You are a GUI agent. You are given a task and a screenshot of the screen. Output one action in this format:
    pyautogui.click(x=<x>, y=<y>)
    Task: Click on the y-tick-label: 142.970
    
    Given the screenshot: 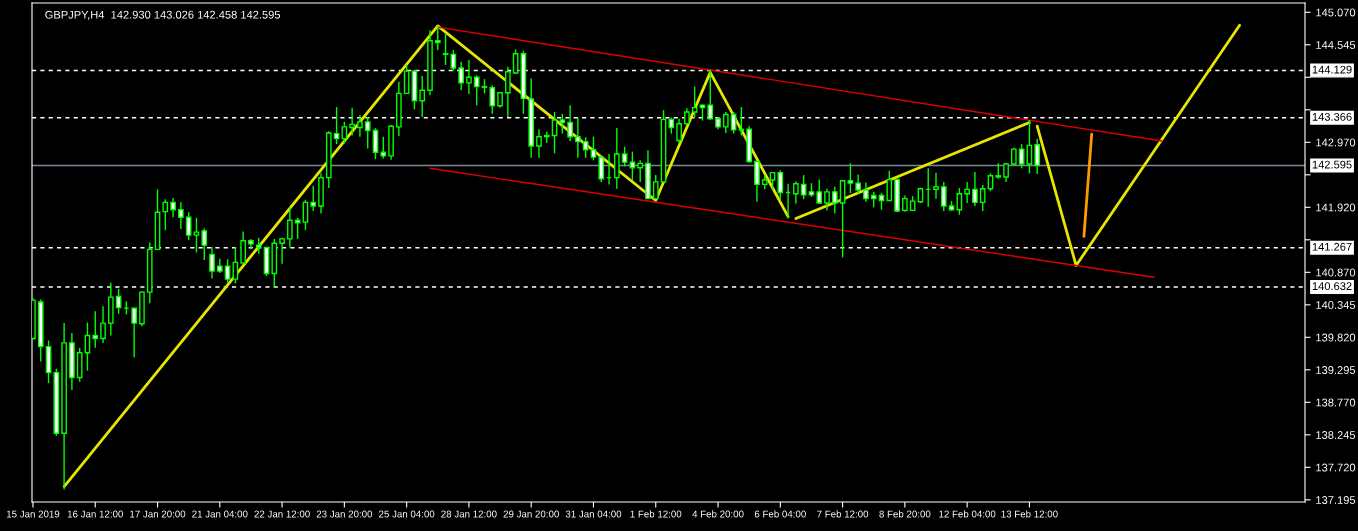 What is the action you would take?
    pyautogui.click(x=1336, y=142)
    